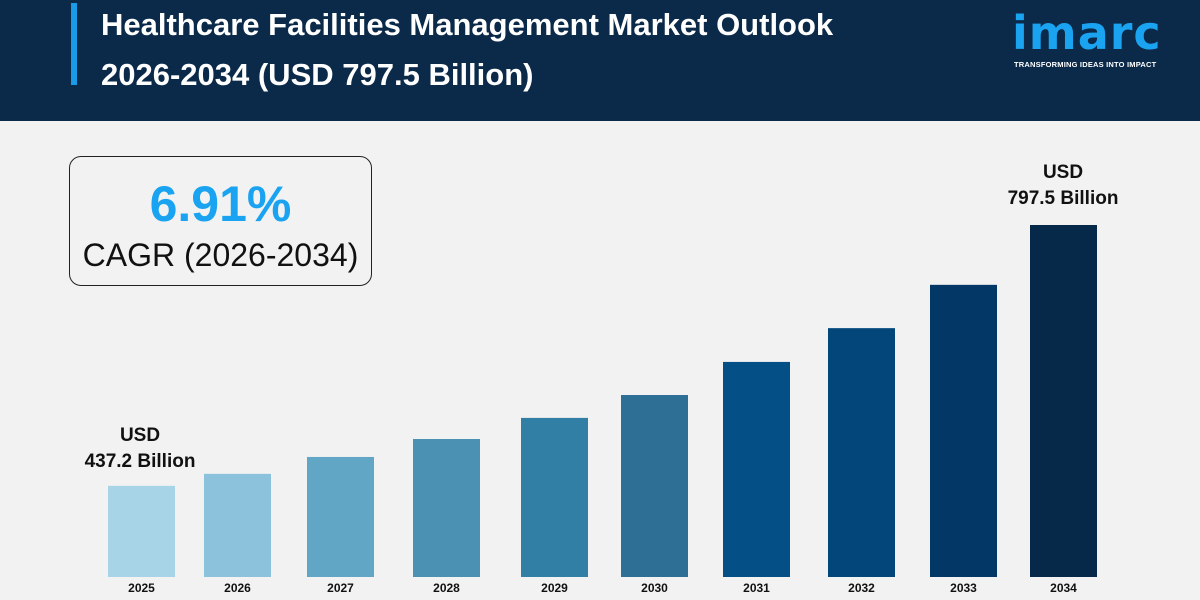  Describe the element at coordinates (74, 44) in the screenshot. I see `accent-bar` at that location.